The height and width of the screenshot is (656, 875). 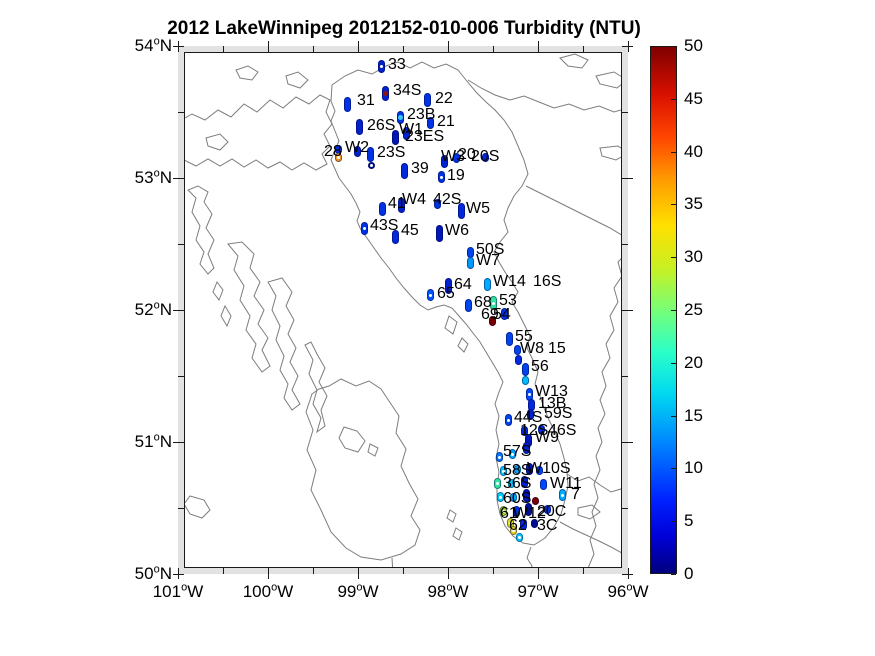 What do you see at coordinates (532, 348) in the screenshot?
I see `station-label: W8` at bounding box center [532, 348].